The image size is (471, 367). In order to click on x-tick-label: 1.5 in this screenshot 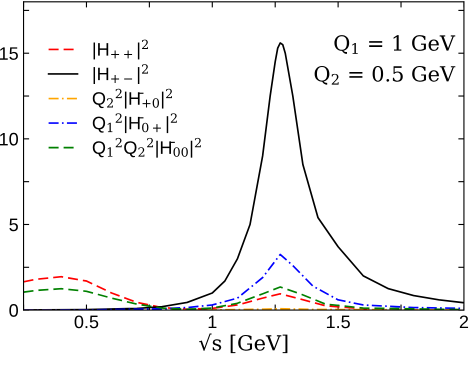, I will do `click(338, 322)`.